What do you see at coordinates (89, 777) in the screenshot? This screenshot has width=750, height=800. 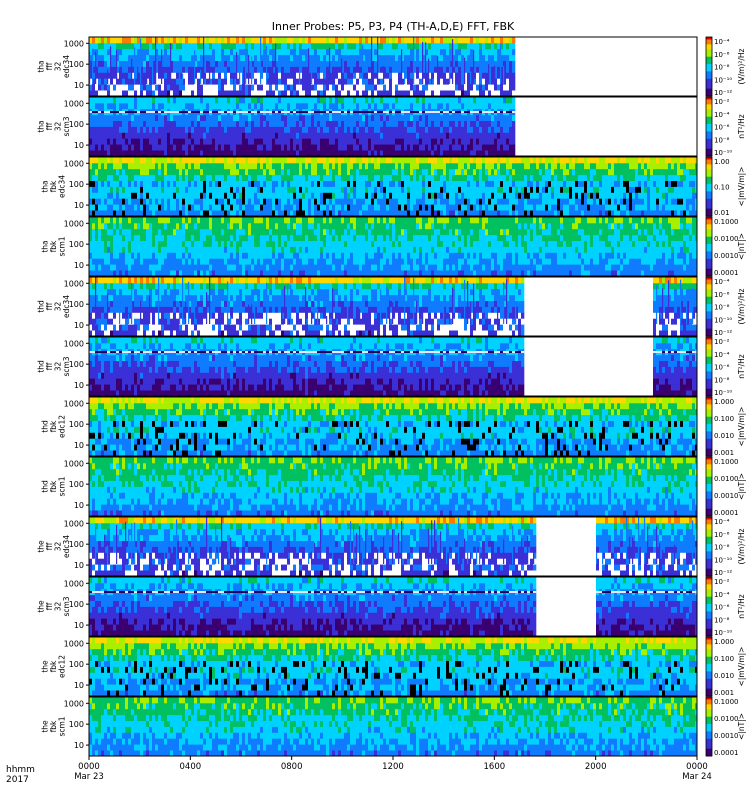 I see `x-tick-date: Mar 23` at bounding box center [89, 777].